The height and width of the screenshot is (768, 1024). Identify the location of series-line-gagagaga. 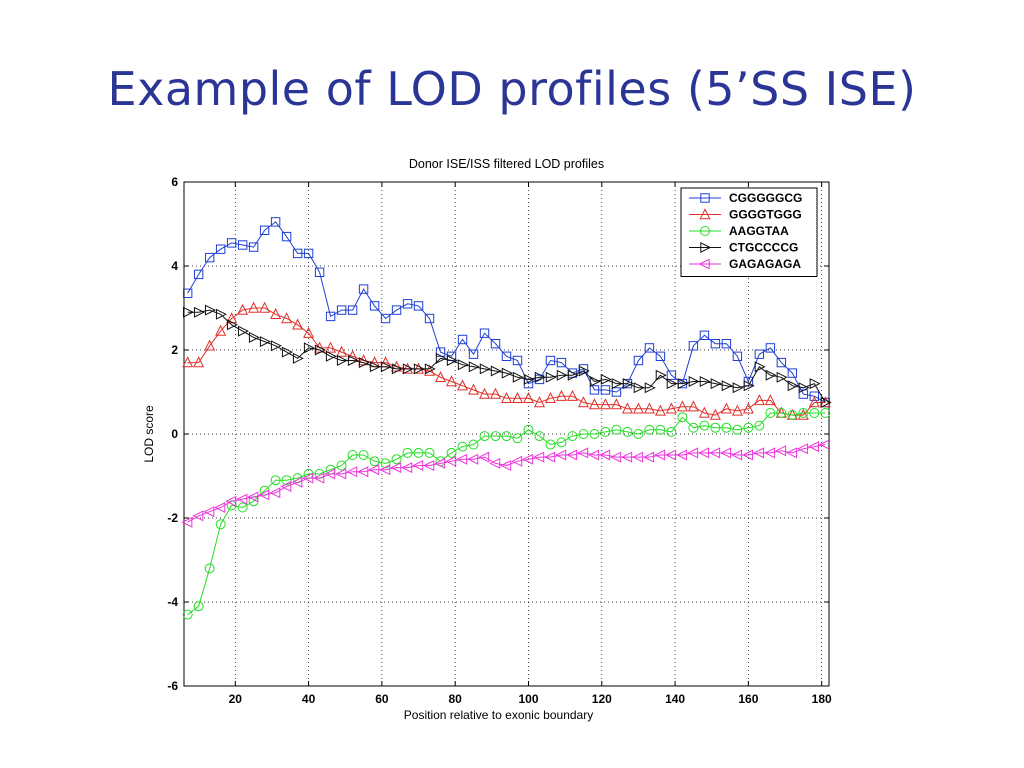
(506, 483).